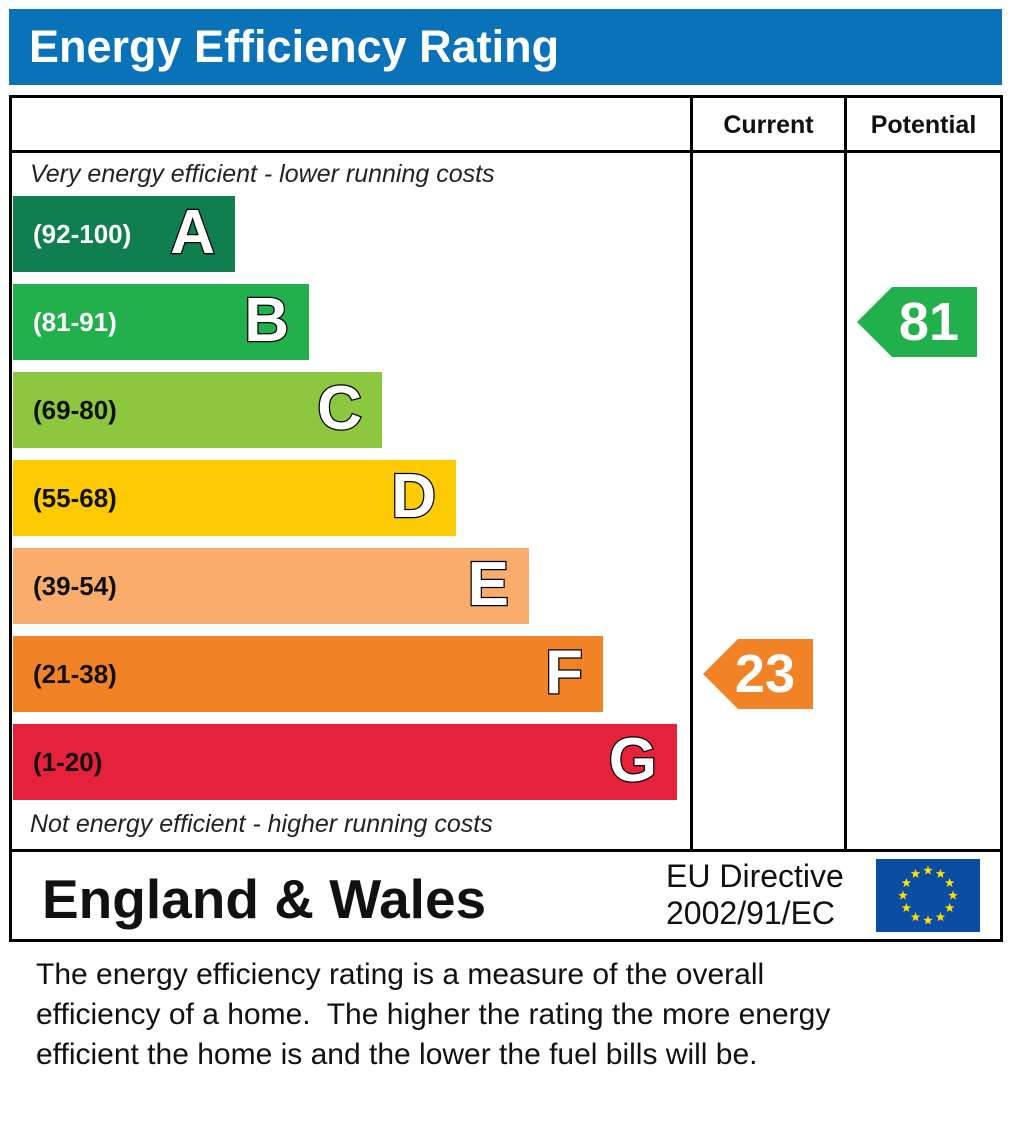 Image resolution: width=1013 pixels, height=1125 pixels. What do you see at coordinates (928, 895) in the screenshot?
I see `eu-flag-icon` at bounding box center [928, 895].